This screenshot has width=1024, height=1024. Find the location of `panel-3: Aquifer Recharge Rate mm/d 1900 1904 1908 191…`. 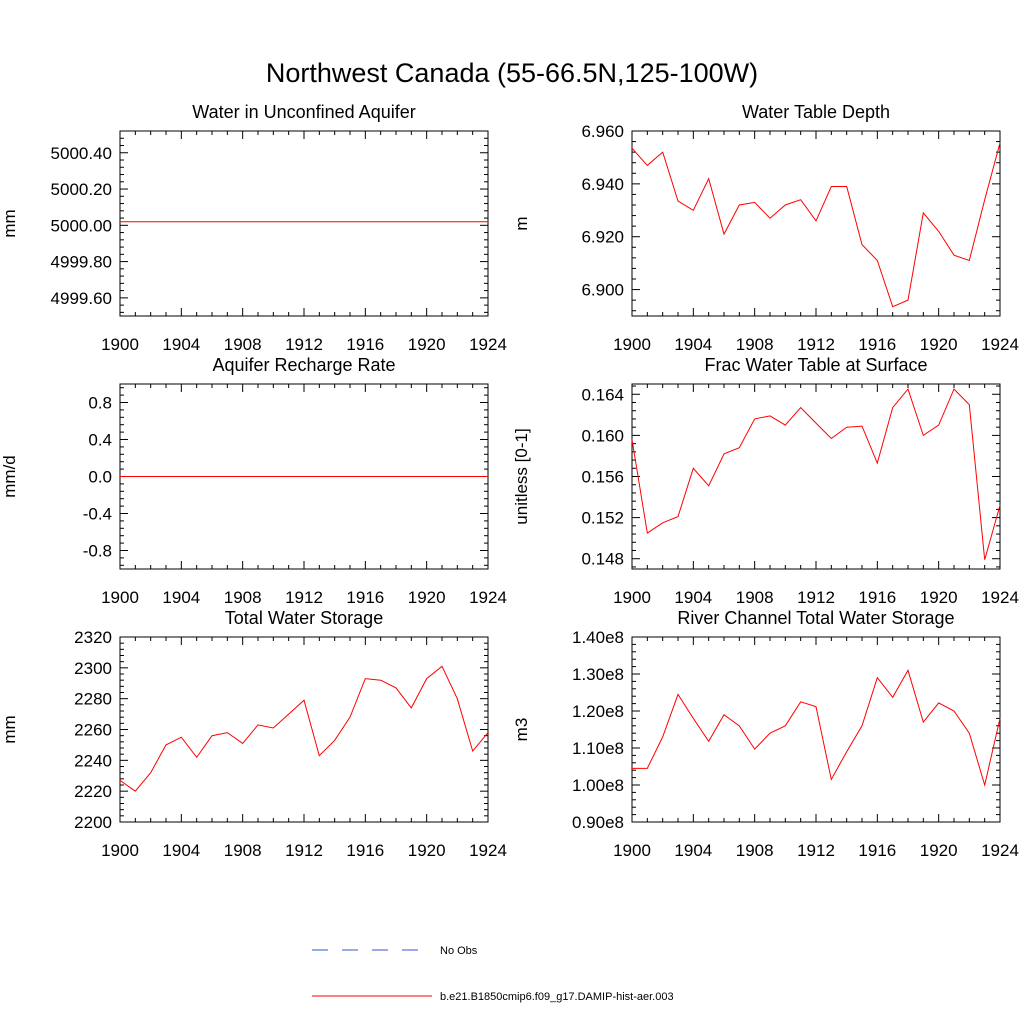

panel-3: Aquifer Recharge Rate mm/d 1900 1904 1908 191… is located at coordinates (253, 481).